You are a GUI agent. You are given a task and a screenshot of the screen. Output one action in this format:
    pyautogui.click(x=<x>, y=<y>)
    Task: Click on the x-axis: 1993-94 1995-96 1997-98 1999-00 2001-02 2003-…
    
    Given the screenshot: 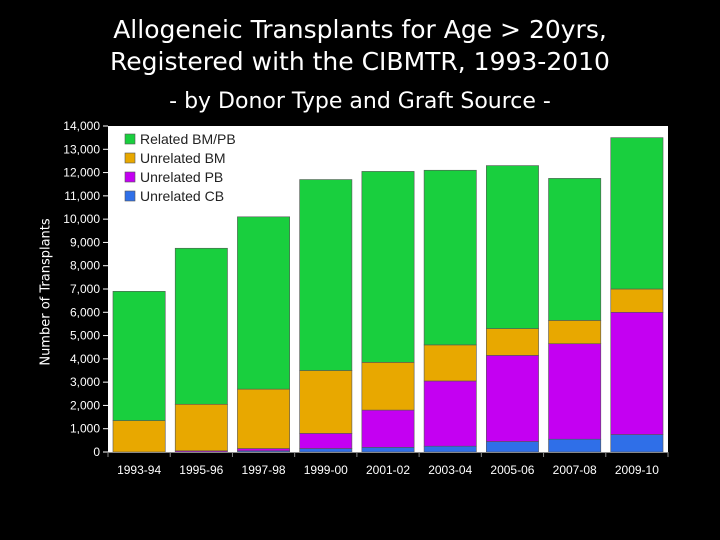 What is the action you would take?
    pyautogui.click(x=388, y=464)
    